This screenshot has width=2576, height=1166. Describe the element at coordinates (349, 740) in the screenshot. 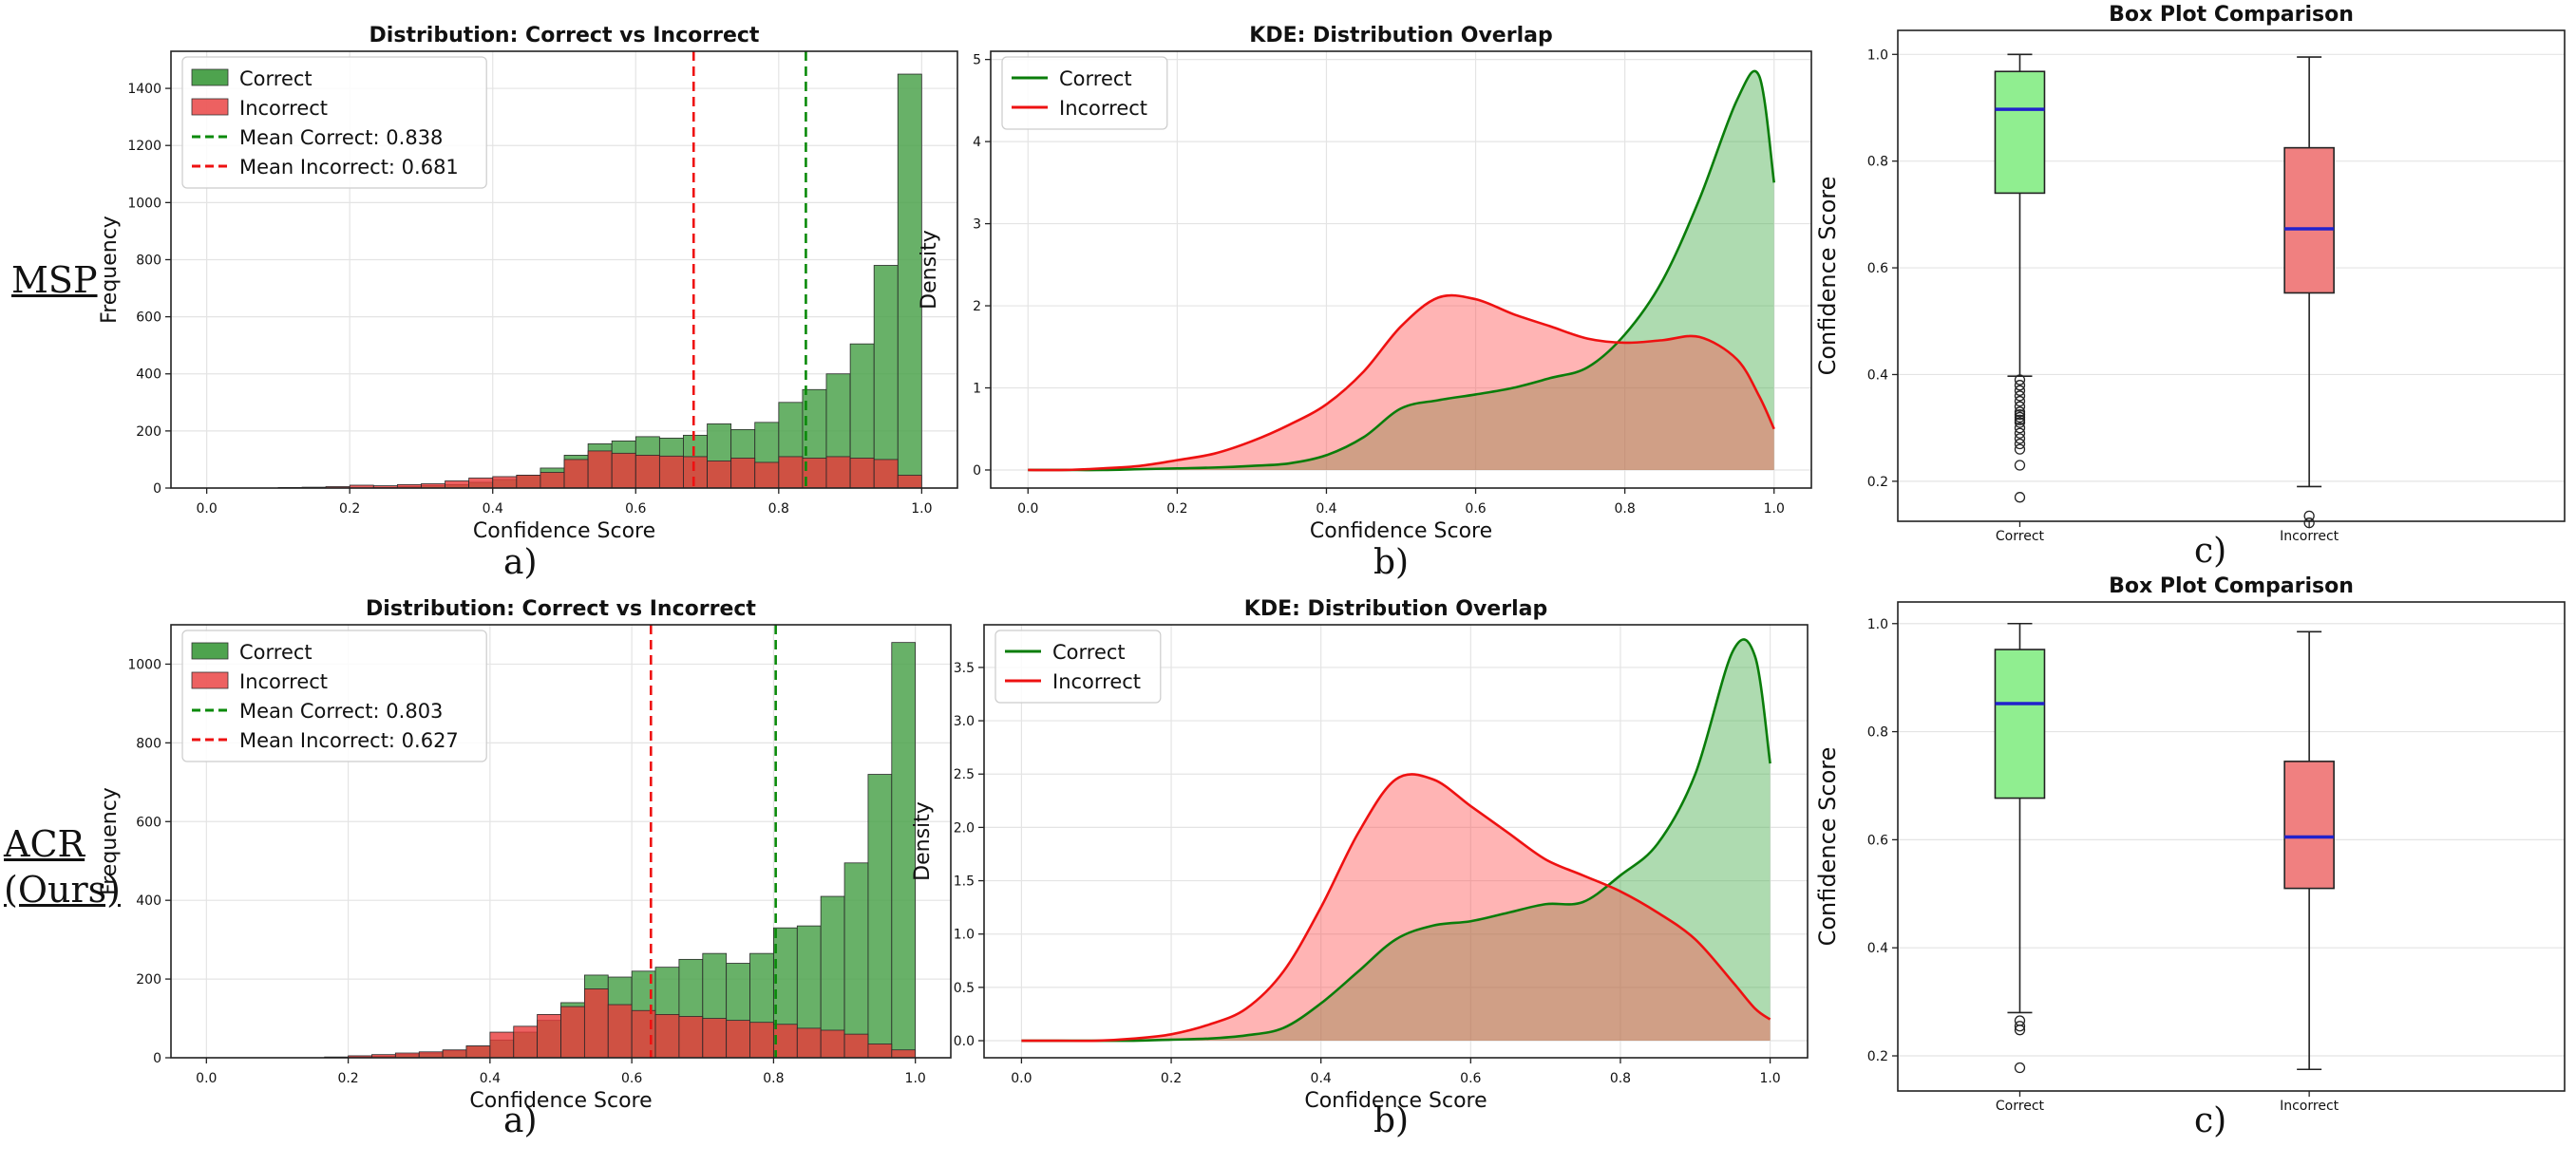

I see `legend-label: Mean Incorrect: 0.627` at that location.